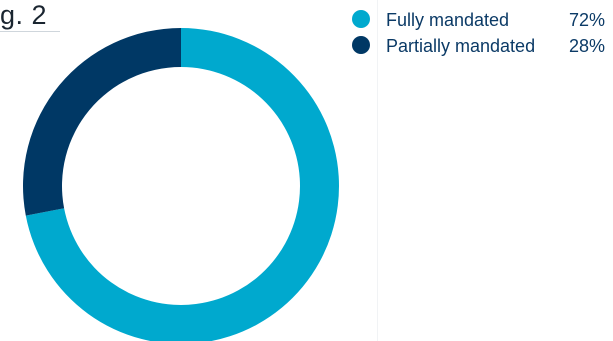 The width and height of the screenshot is (613, 341). I want to click on legend-label-fully-mandated: Fully mandated, so click(448, 20).